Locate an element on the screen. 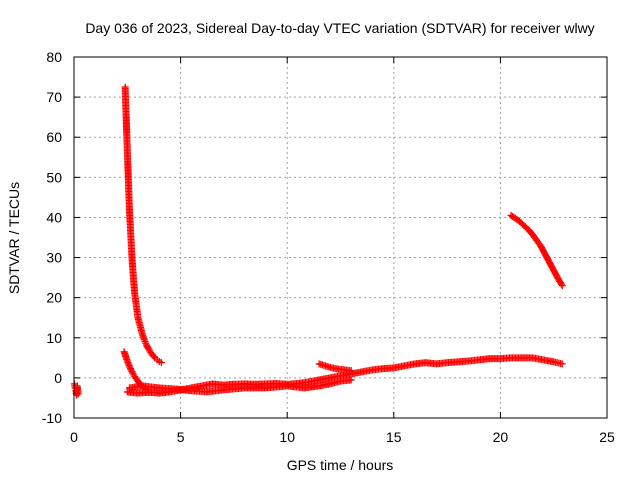 This screenshot has height=480, width=640. y-tick-label: 30 is located at coordinates (54, 258).